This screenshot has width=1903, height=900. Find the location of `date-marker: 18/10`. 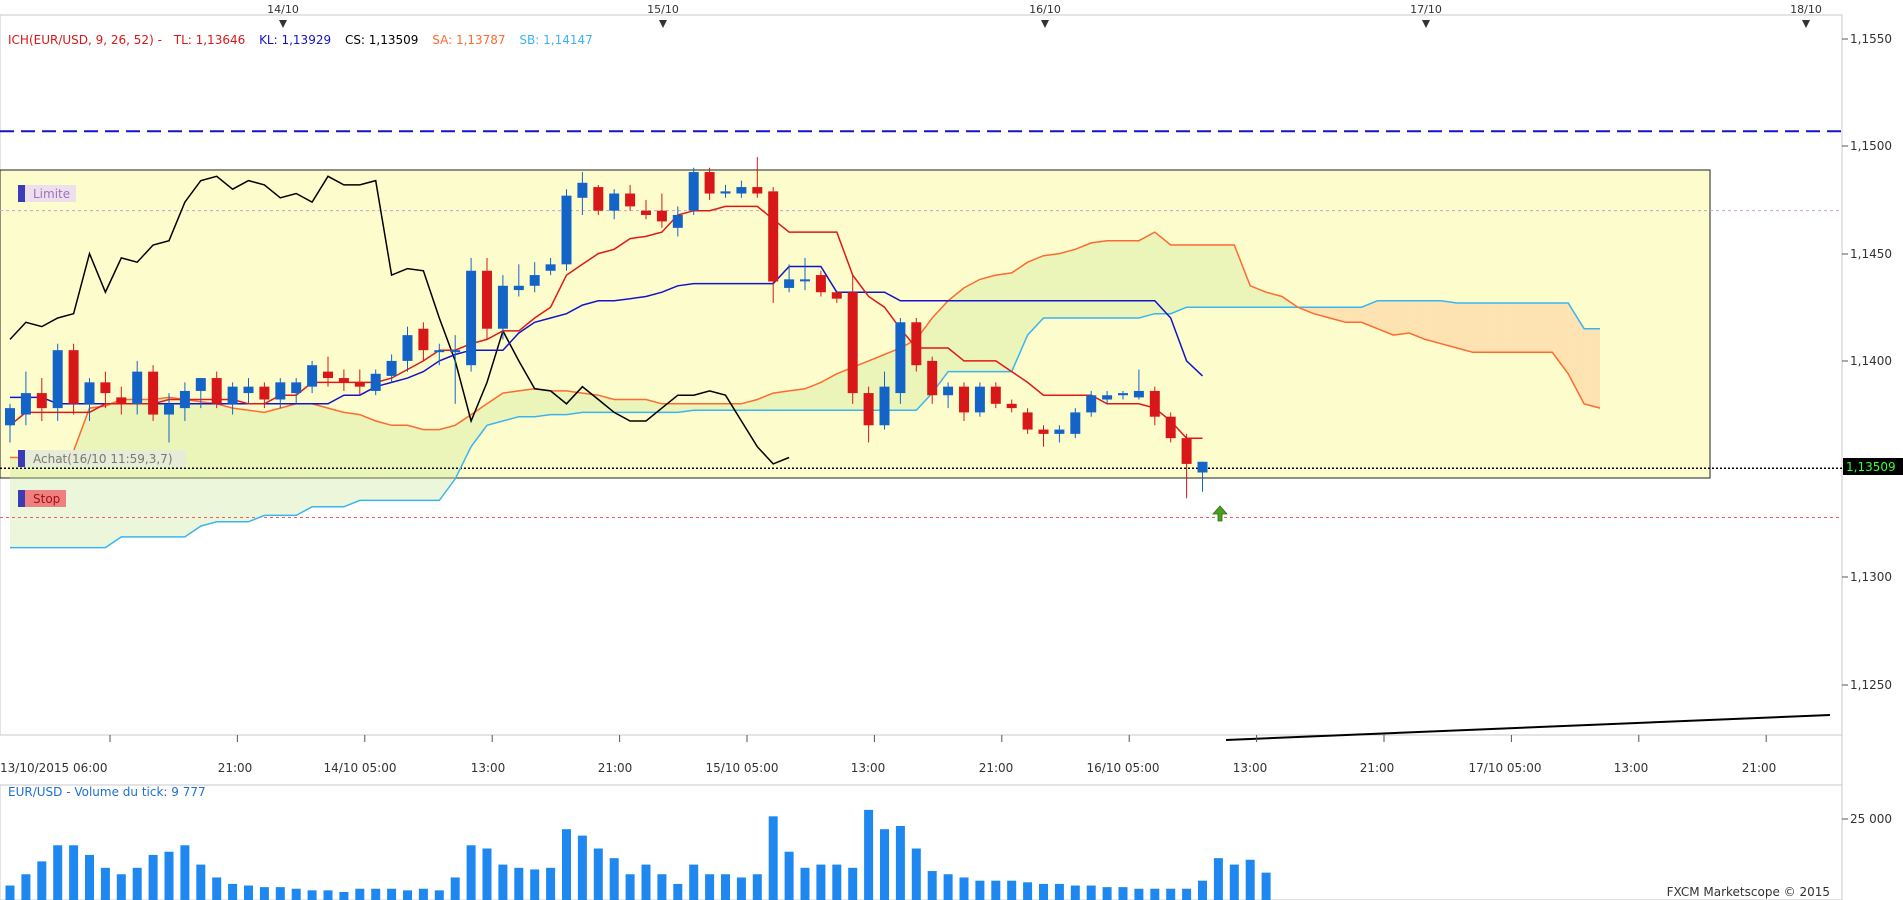

date-marker: 18/10 is located at coordinates (1806, 15).